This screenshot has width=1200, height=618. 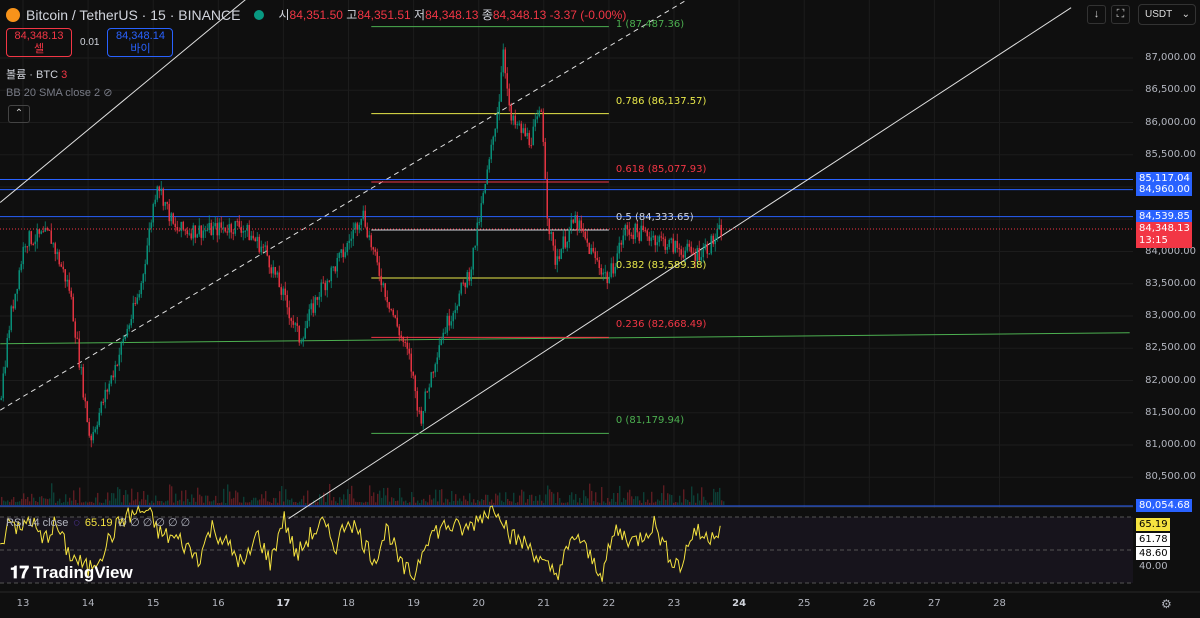 I want to click on market-open-icon, so click(x=259, y=14).